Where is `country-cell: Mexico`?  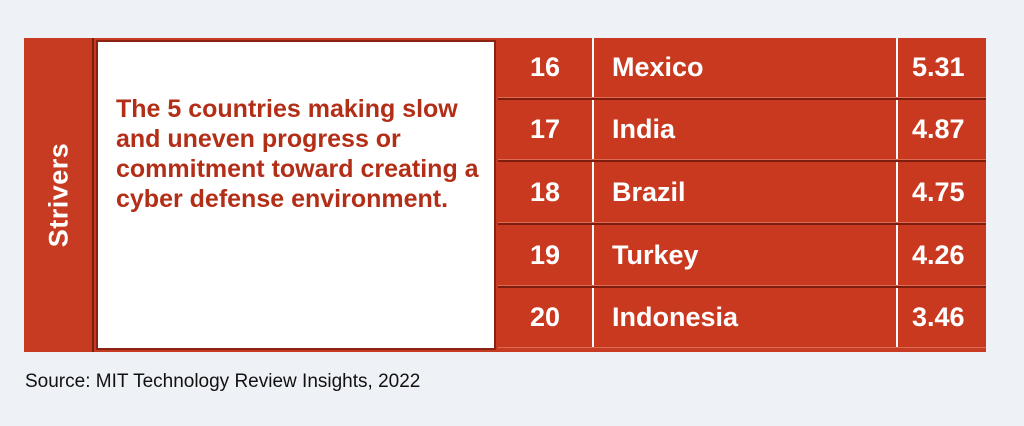
country-cell: Mexico is located at coordinates (746, 67).